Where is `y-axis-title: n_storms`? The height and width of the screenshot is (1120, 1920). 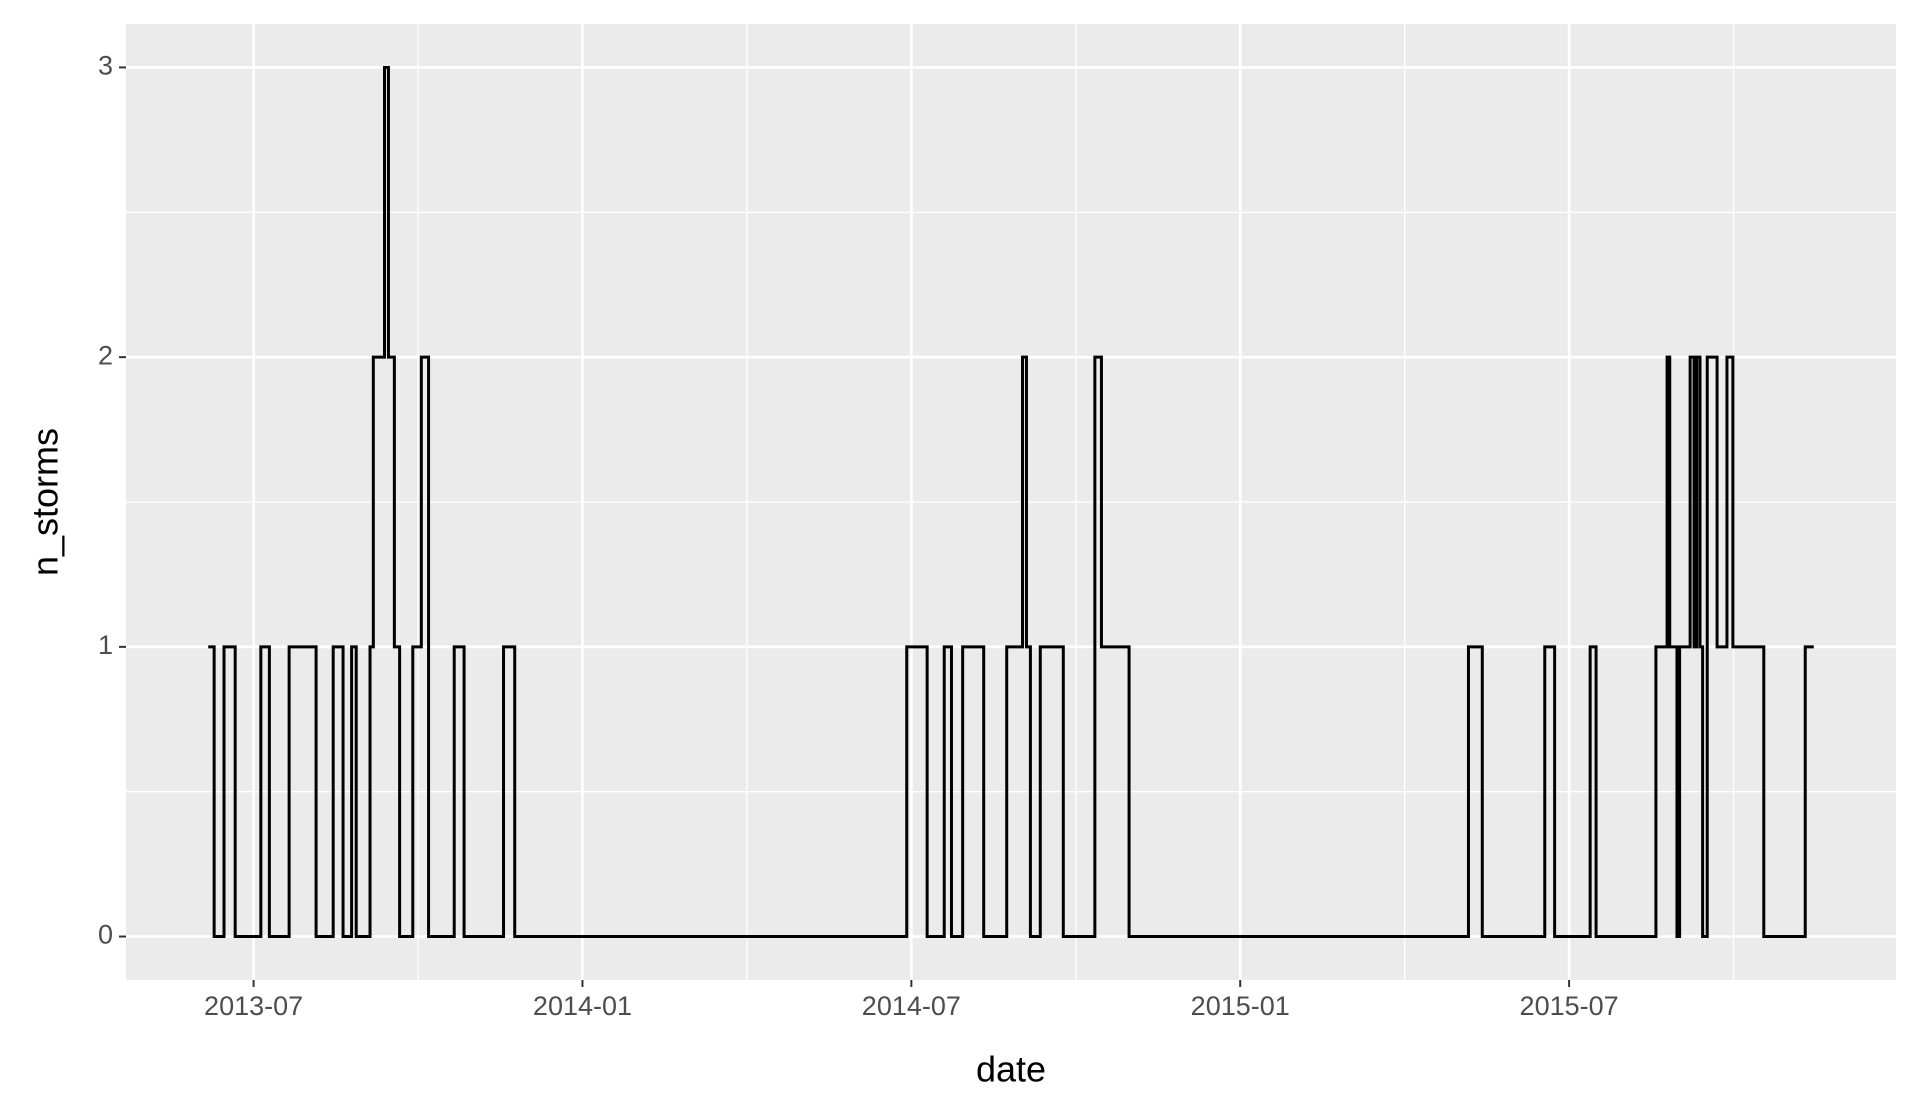
y-axis-title: n_storms is located at coordinates (45, 502).